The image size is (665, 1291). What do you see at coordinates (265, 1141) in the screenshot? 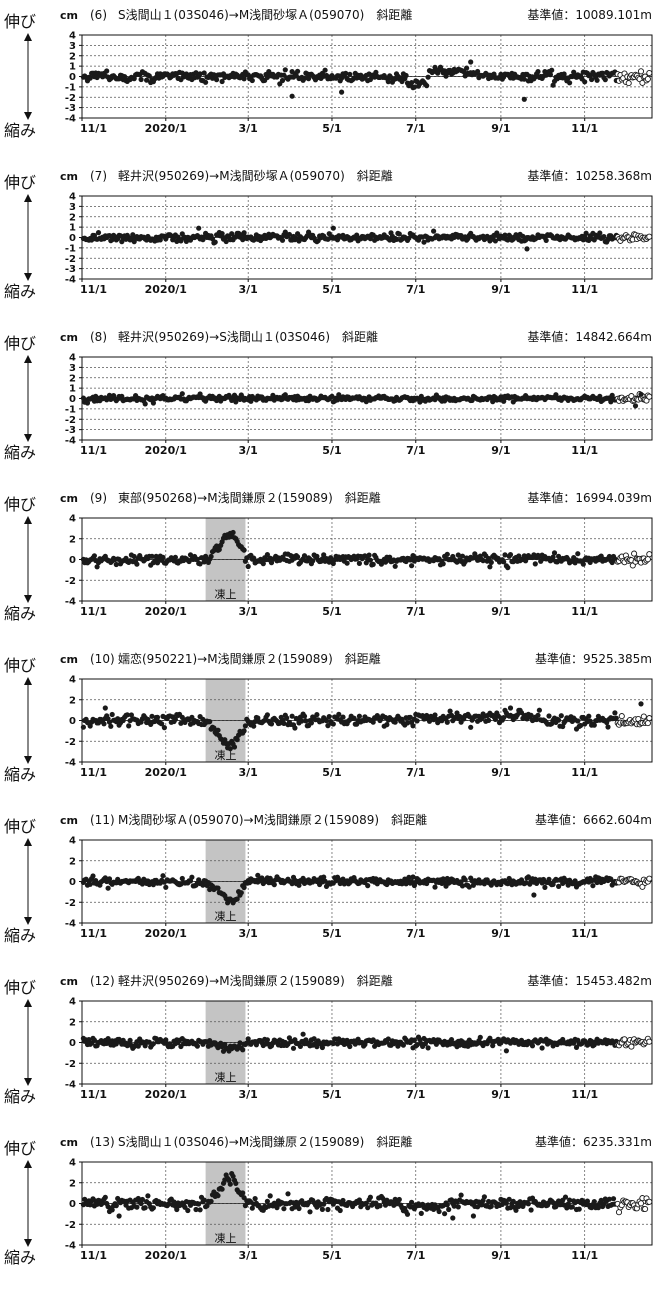
I see `chart-title: S浅間山１(03S046)→M浅間鎌原２(159089) 斜距離` at bounding box center [265, 1141].